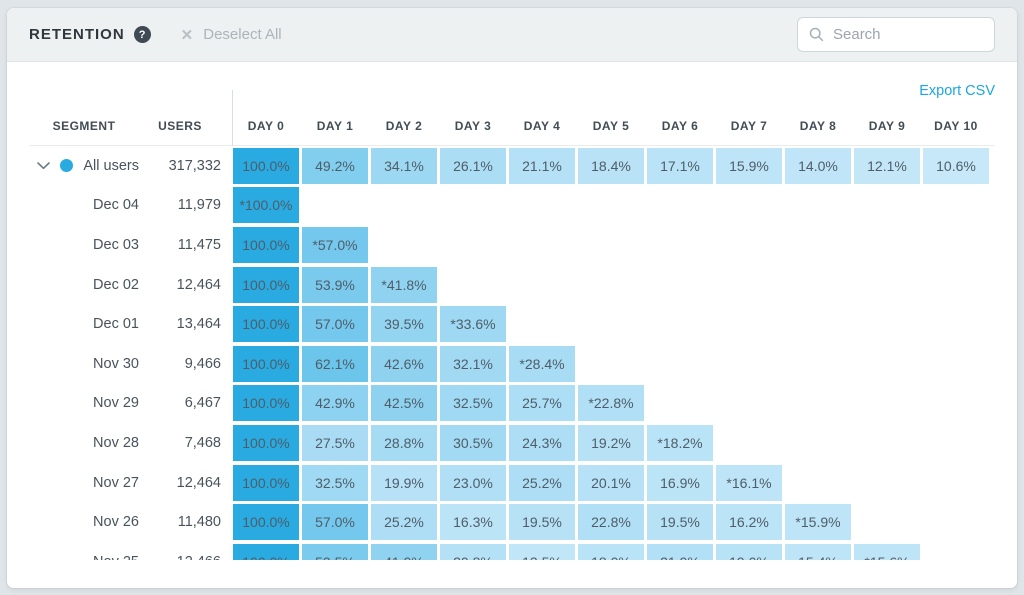 The image size is (1024, 595). Describe the element at coordinates (116, 324) in the screenshot. I see `segment-label: Dec 01` at that location.